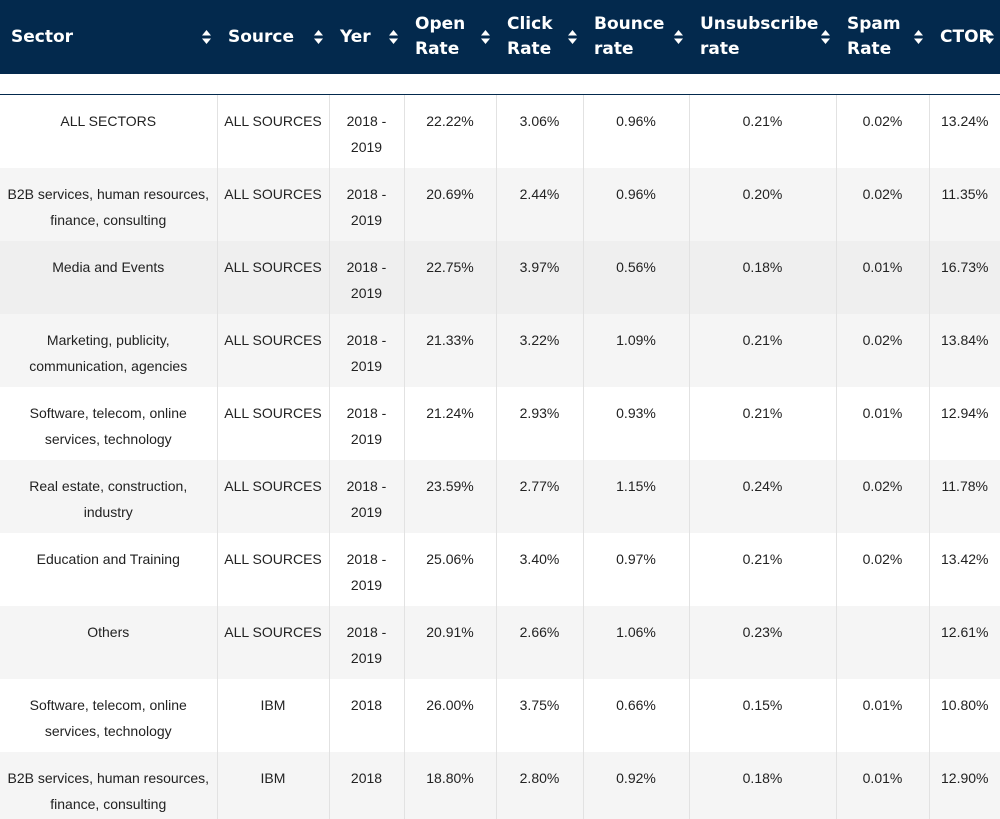 Image resolution: width=1000 pixels, height=819 pixels. I want to click on cell-year: 2018, so click(367, 785).